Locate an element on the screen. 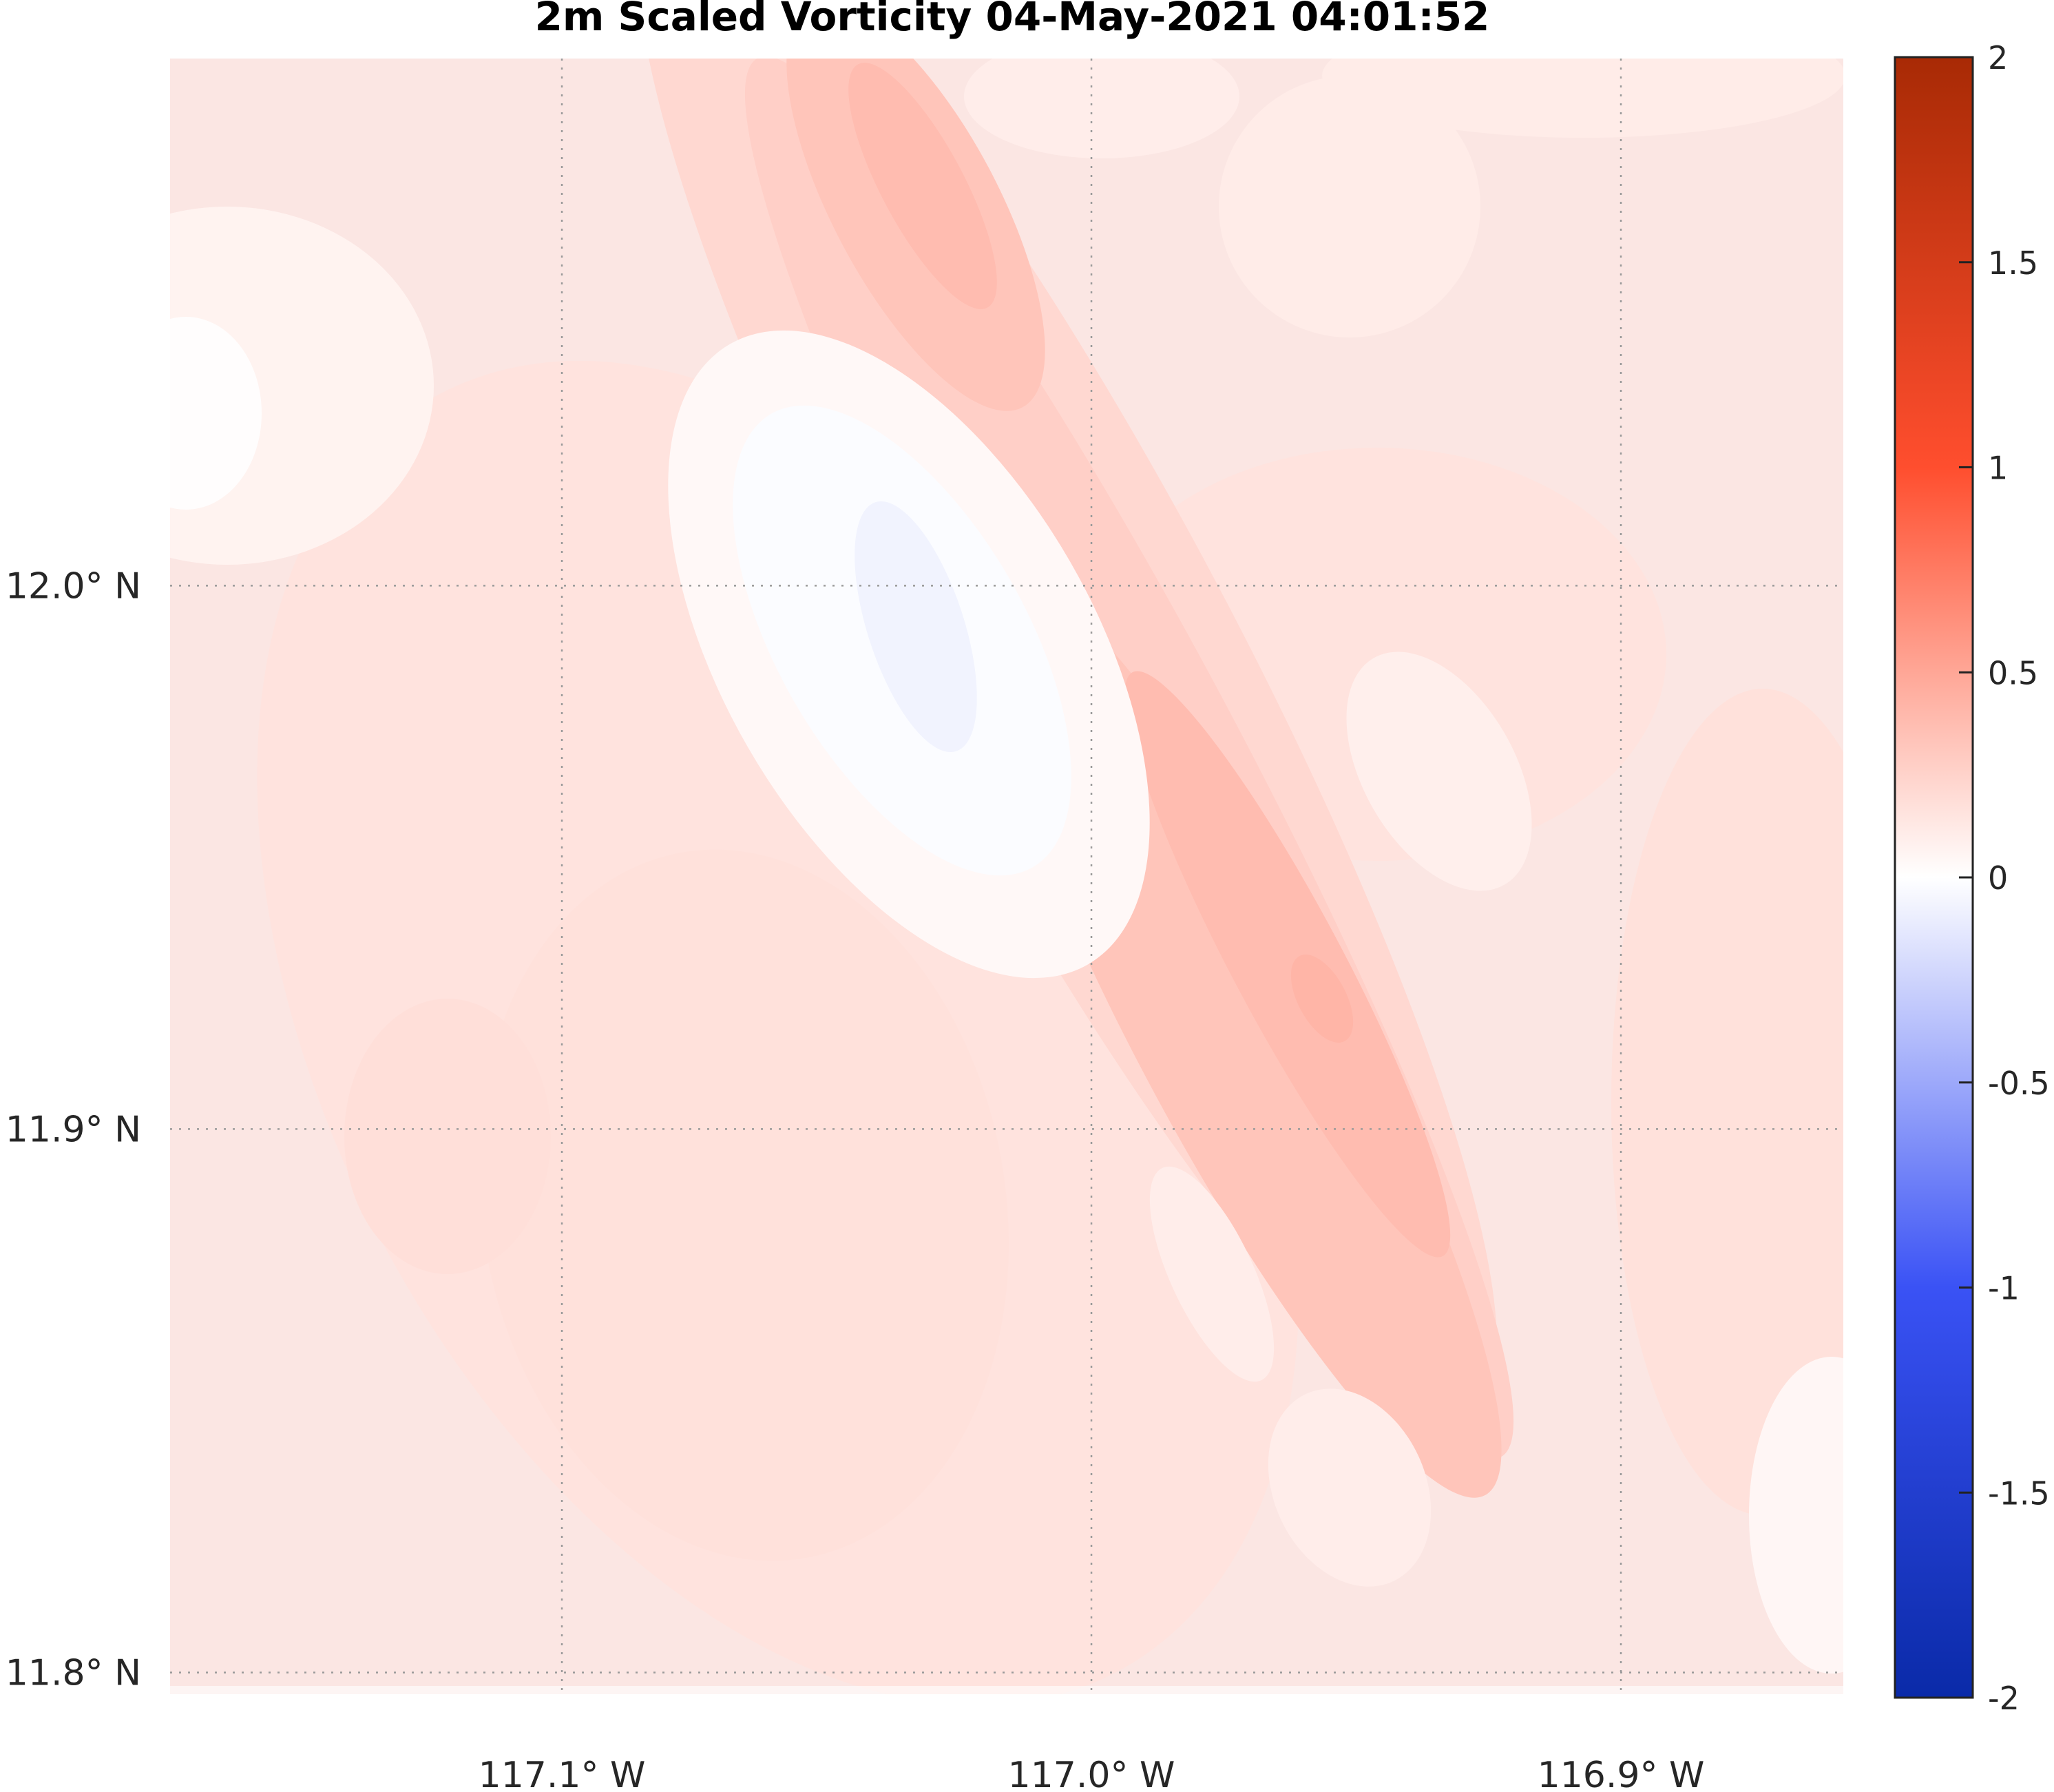 The height and width of the screenshot is (1792, 2054). y-axis-tick-labels: 11.8° N 11.9° N 12.0° N is located at coordinates (73, 1130).